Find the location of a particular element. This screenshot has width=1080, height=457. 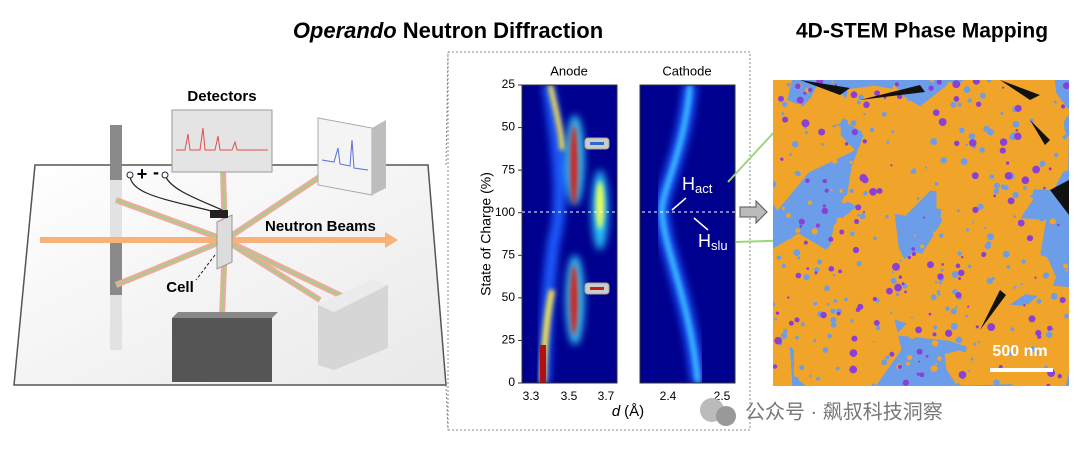

wechat-icon is located at coordinates (726, 416).